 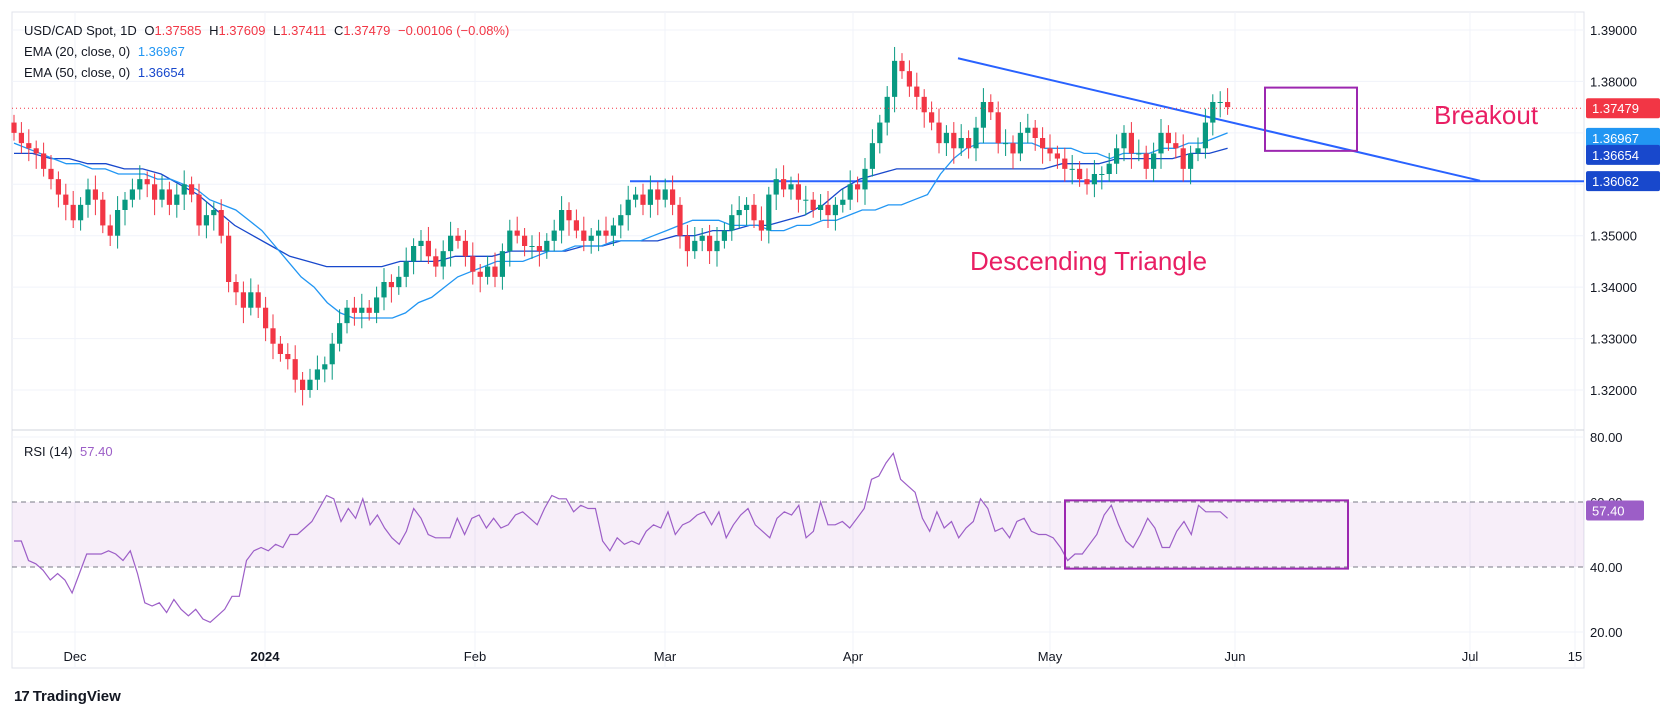 What do you see at coordinates (77, 51) in the screenshot?
I see `ema20-label: EMA (20, close, 0)` at bounding box center [77, 51].